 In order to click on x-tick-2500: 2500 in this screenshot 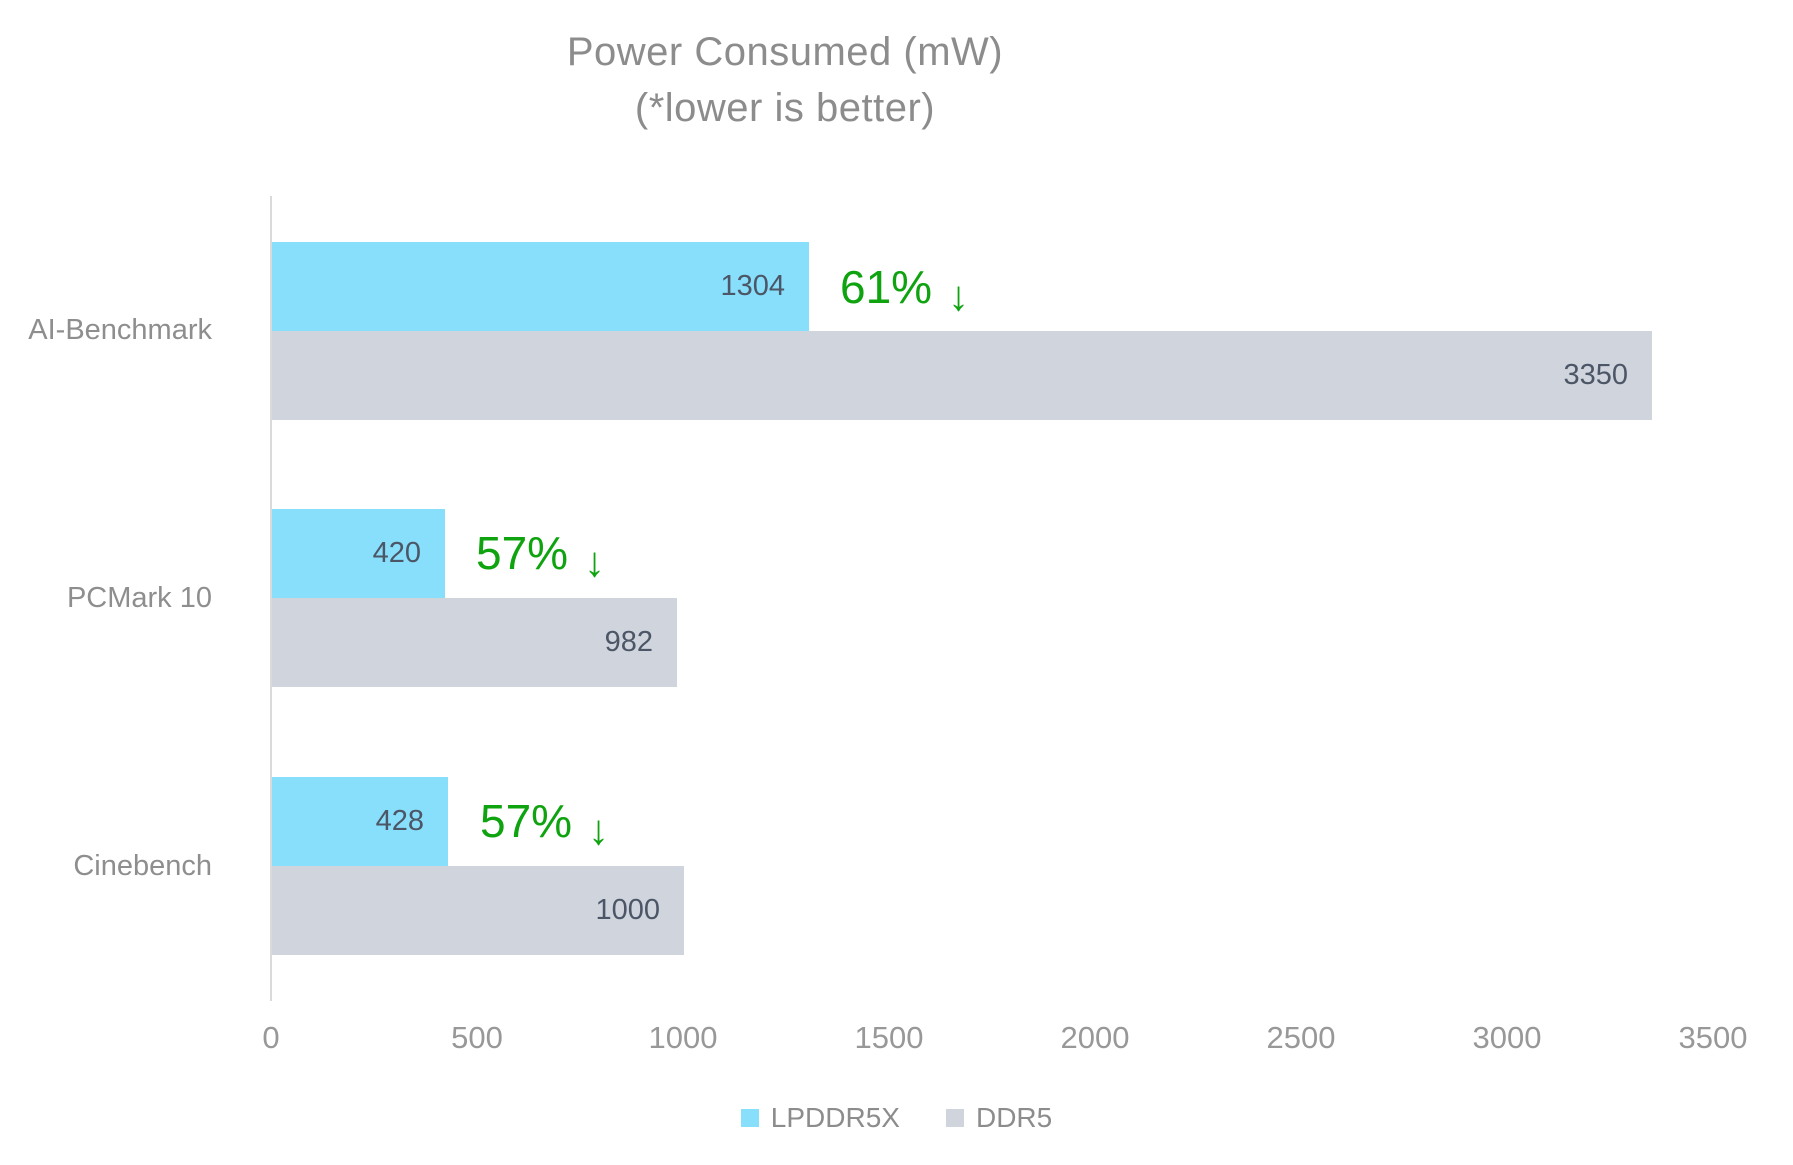, I will do `click(1301, 1037)`.